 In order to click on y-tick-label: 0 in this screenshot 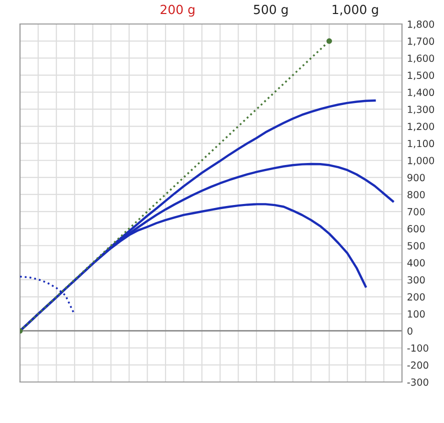, I will do `click(410, 331)`.